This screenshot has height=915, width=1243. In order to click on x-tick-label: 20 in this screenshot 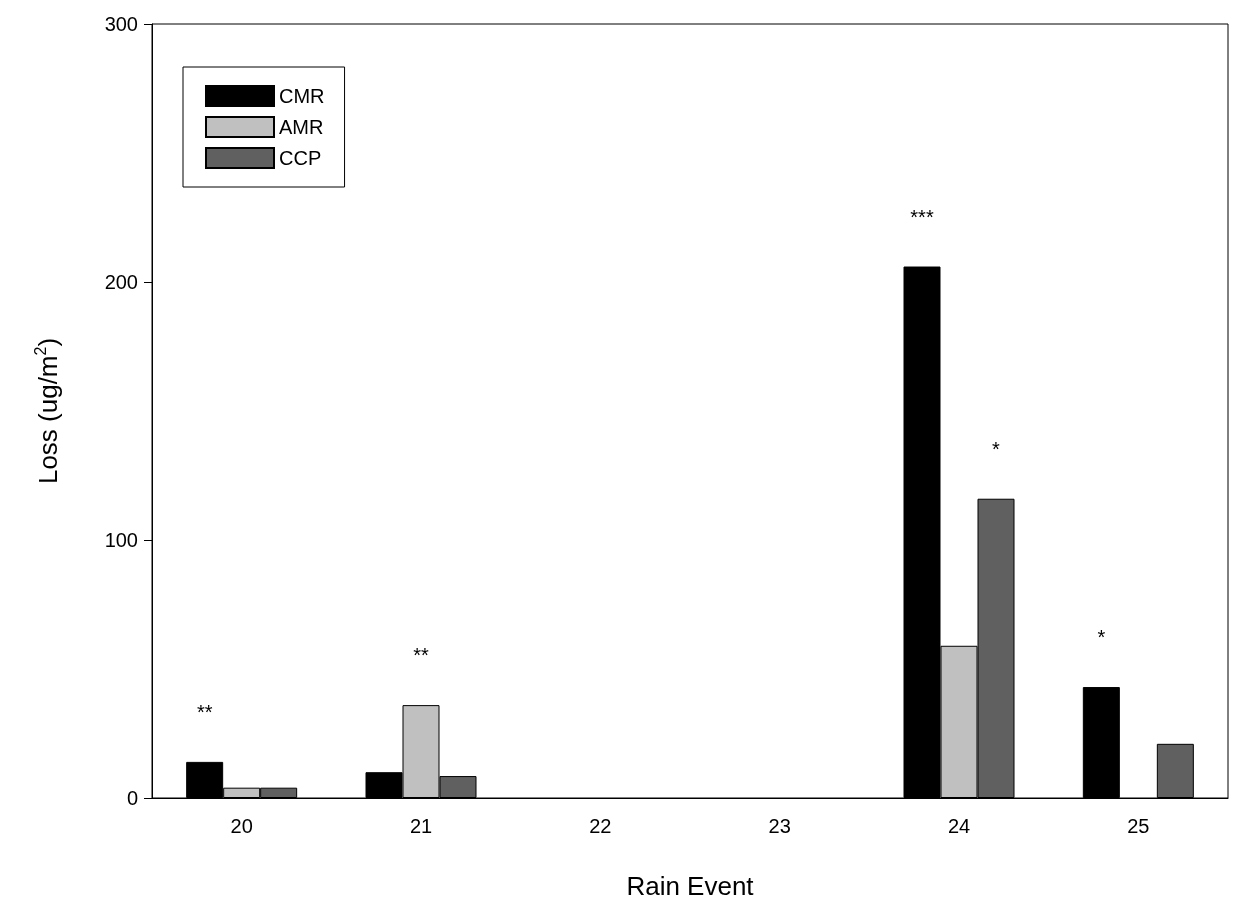, I will do `click(241, 826)`.